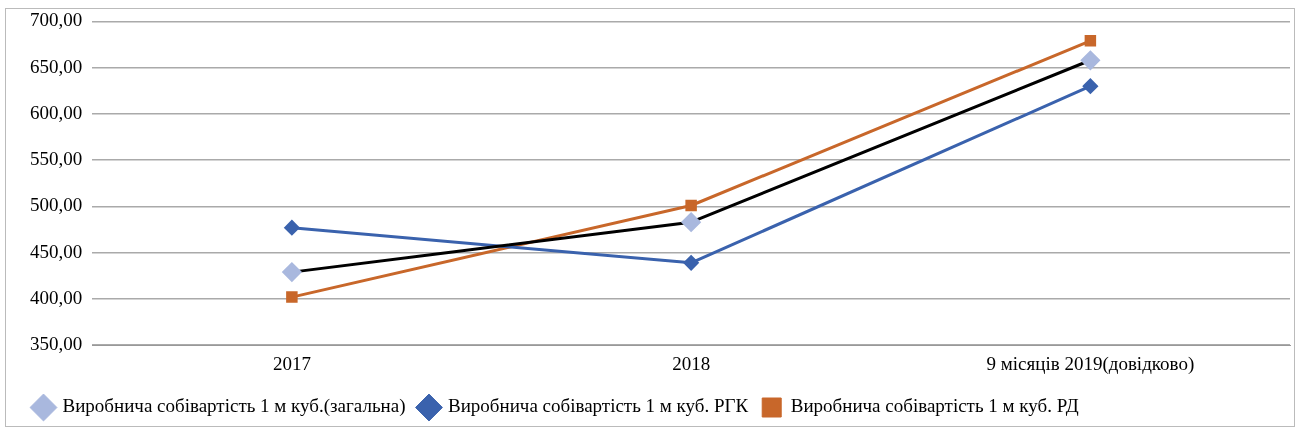 Image resolution: width=1301 pixels, height=427 pixels. Describe the element at coordinates (56, 297) in the screenshot. I see `y-tick-label: 400,00` at that location.